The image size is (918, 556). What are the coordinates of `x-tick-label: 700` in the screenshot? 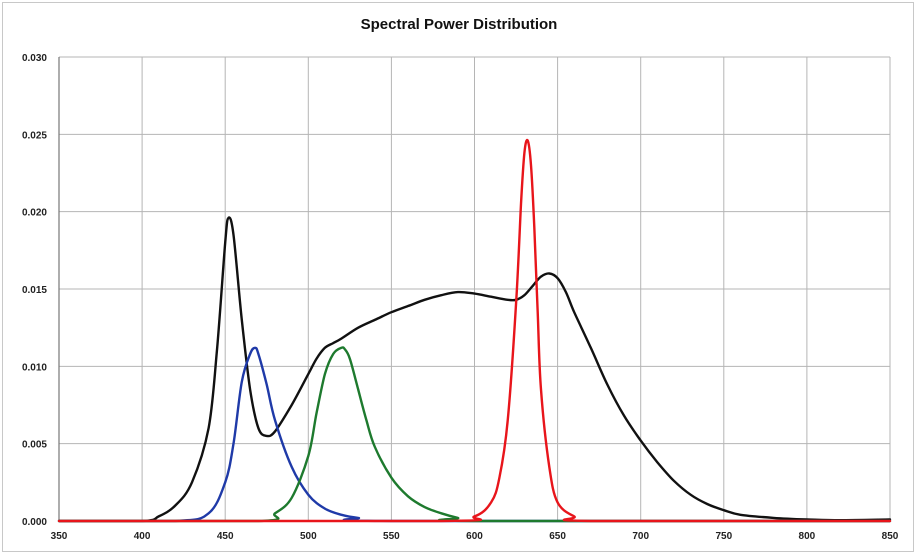 It's located at (640, 536).